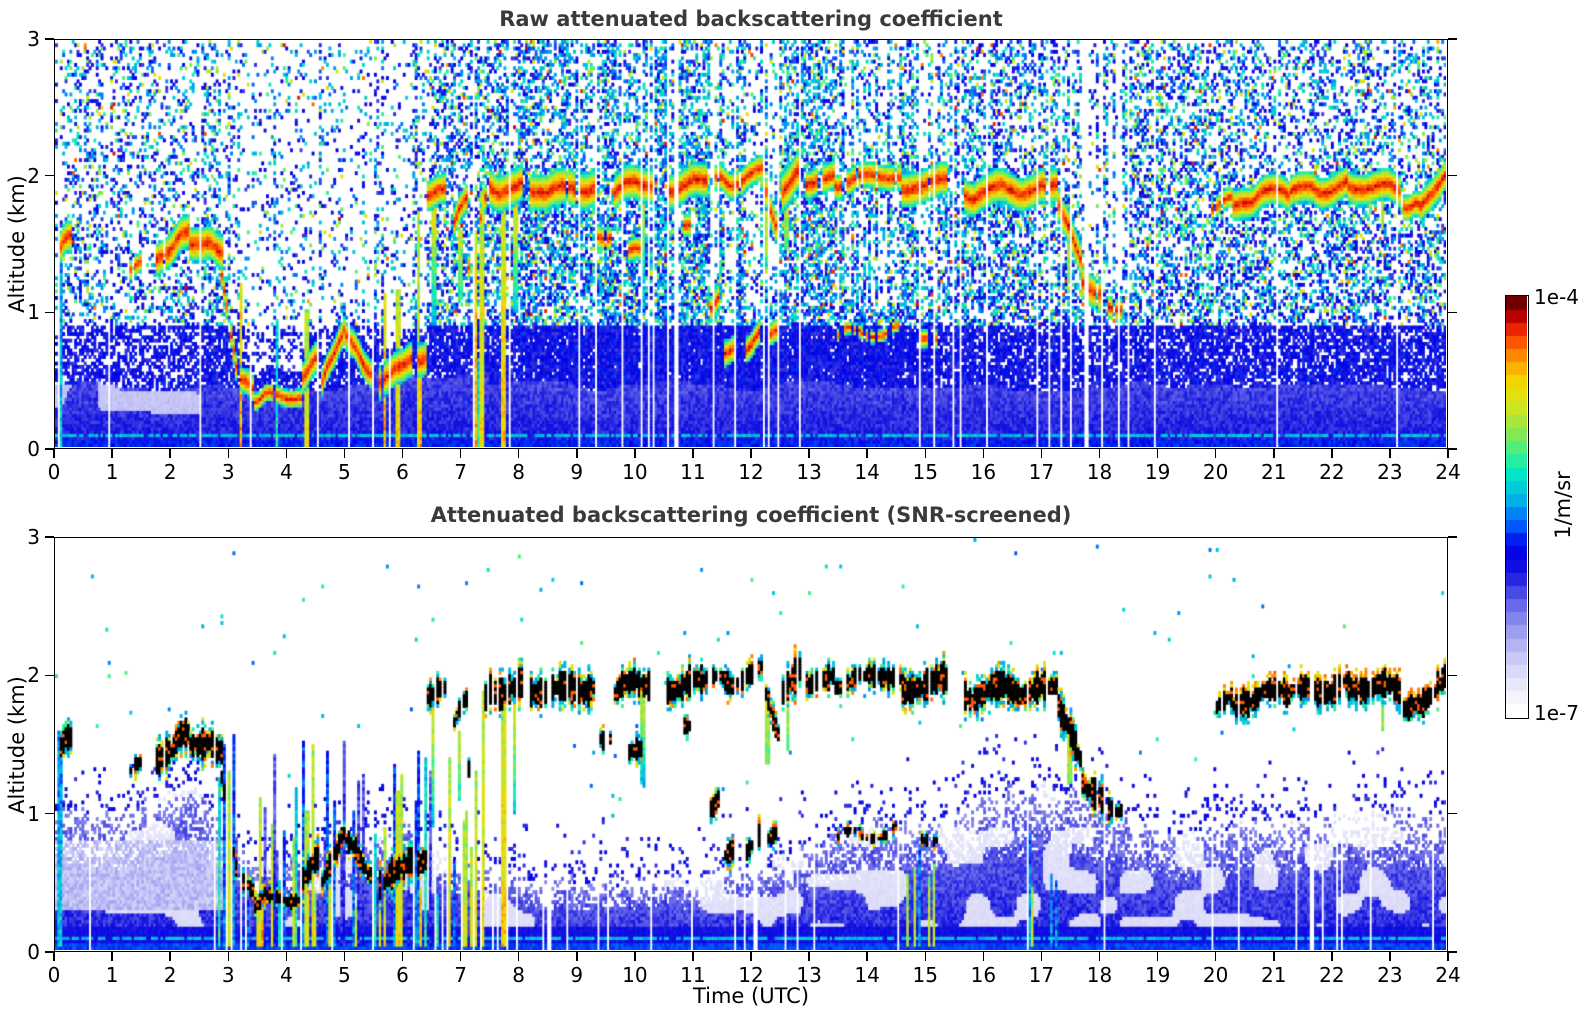 The image size is (1595, 1020). Describe the element at coordinates (228, 975) in the screenshot. I see `x-tick-label: 3` at that location.